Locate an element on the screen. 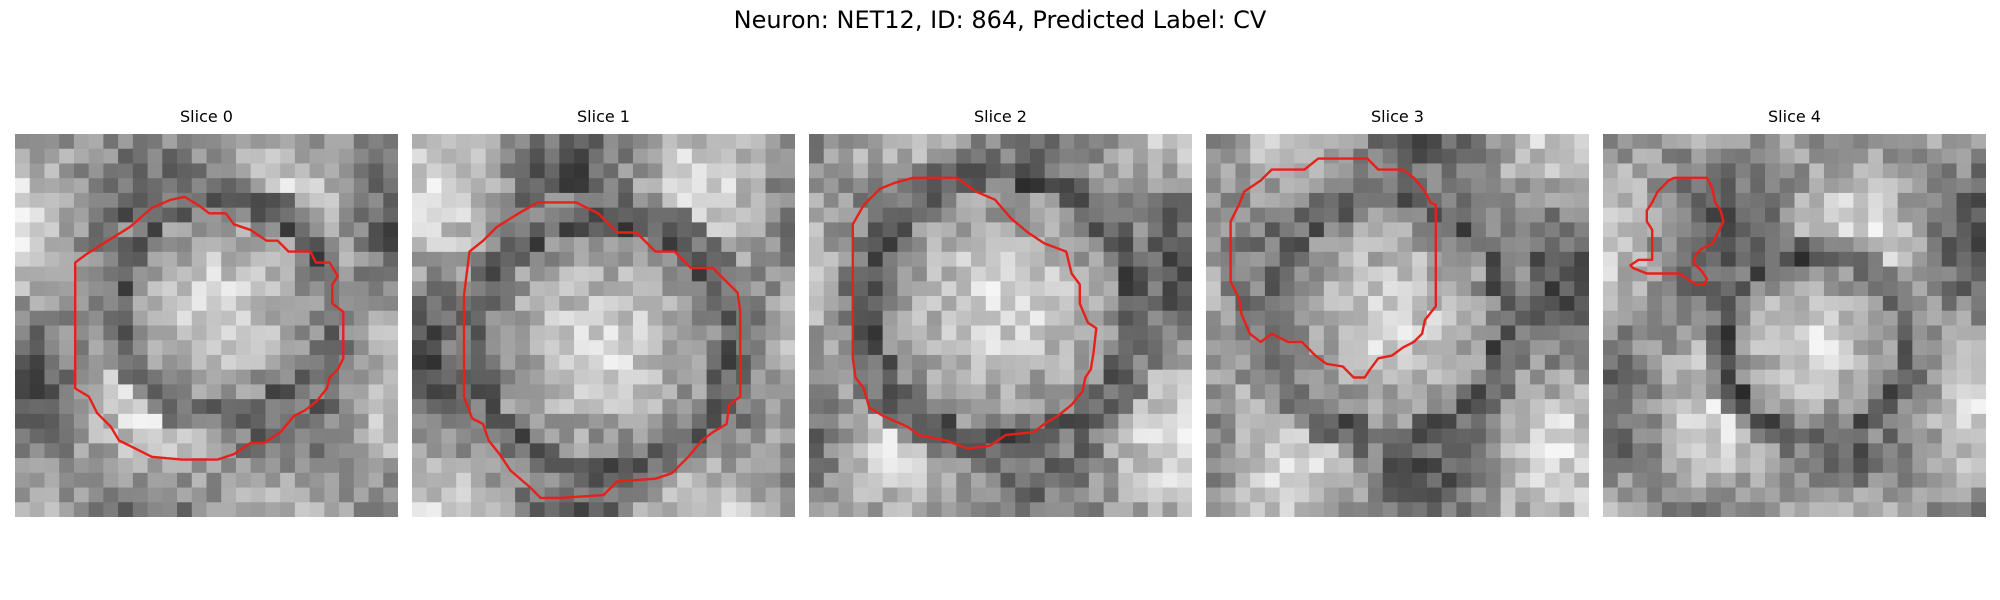 This screenshot has width=2000, height=600. slice-title: Slice 0 is located at coordinates (206, 116).